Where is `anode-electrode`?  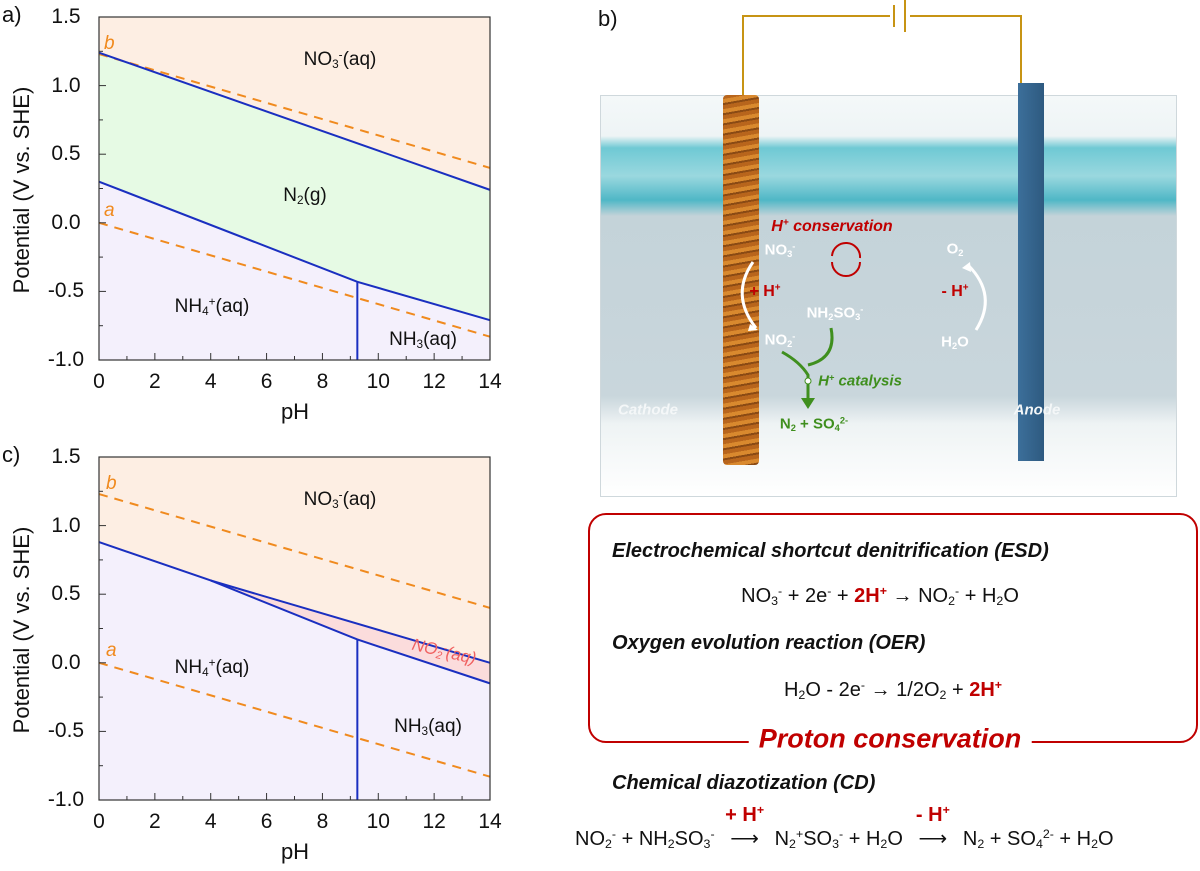
anode-electrode is located at coordinates (1031, 272).